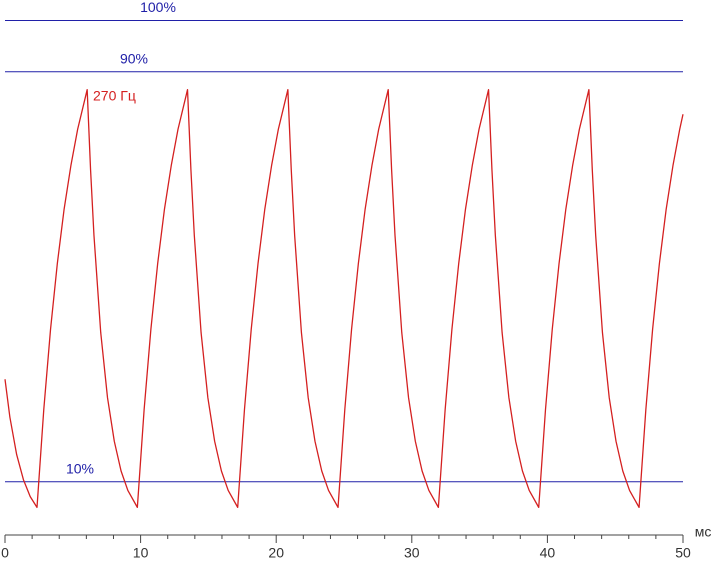  Describe the element at coordinates (80, 468) in the screenshot. I see `reference-label: 10%` at that location.